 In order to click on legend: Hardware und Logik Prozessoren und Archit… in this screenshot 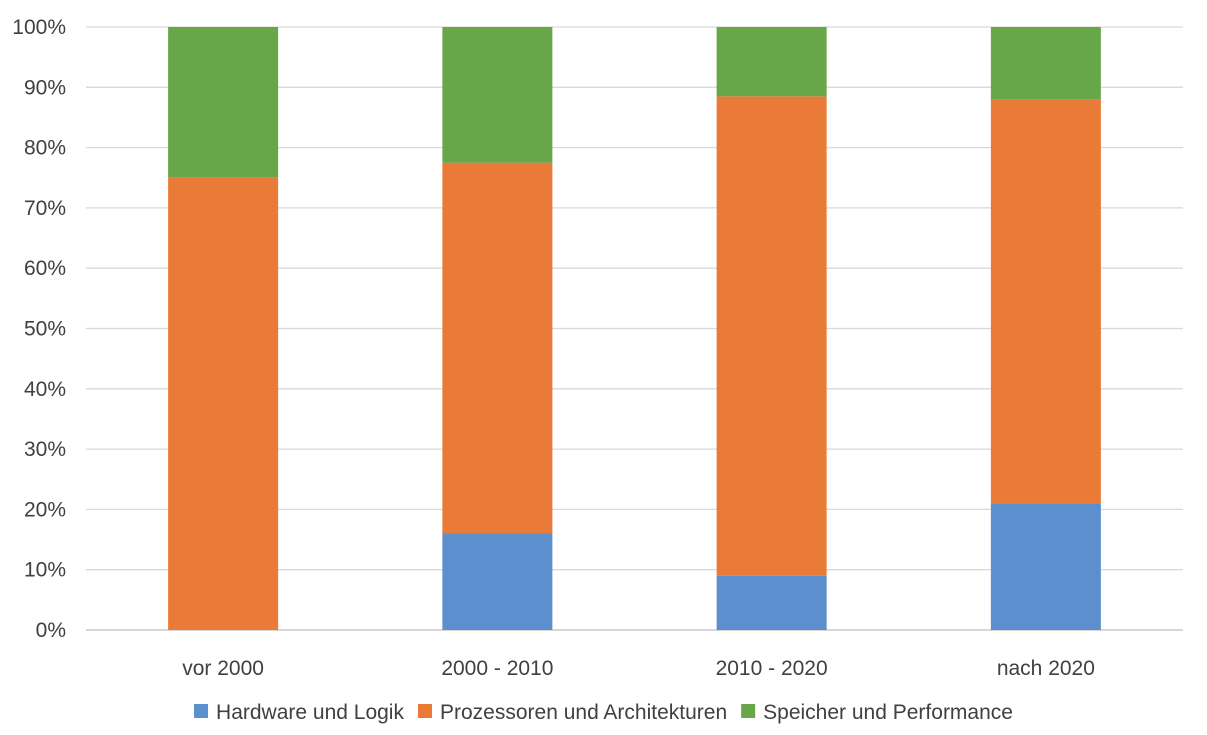, I will do `click(603, 712)`.